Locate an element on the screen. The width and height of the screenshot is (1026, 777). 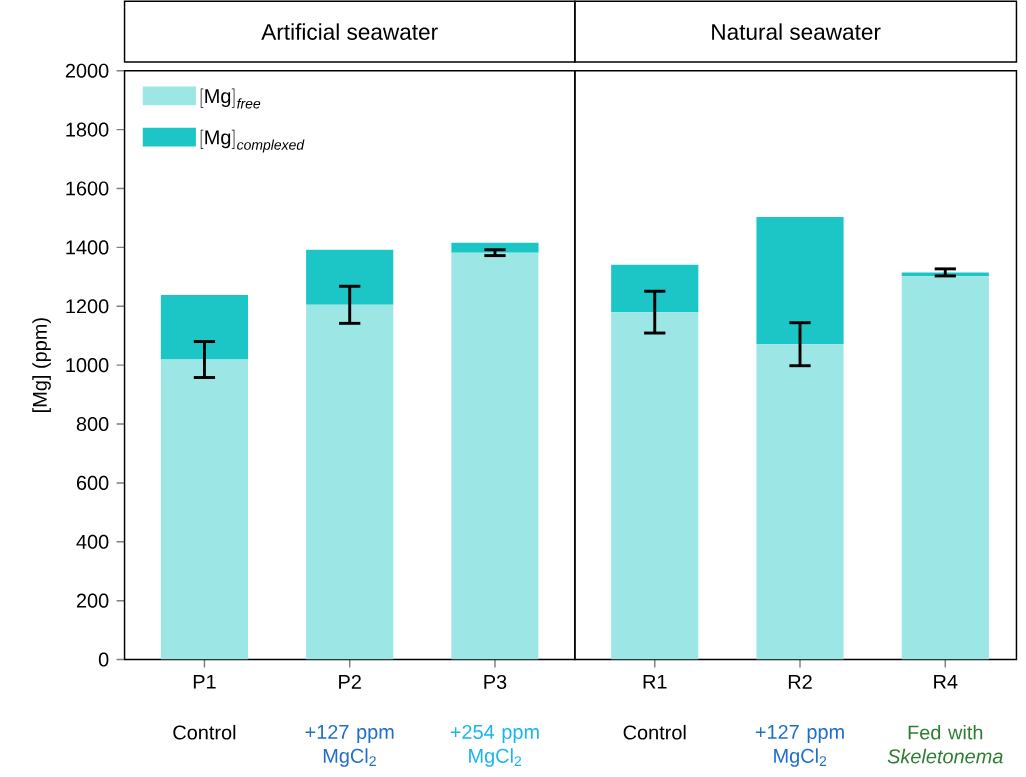
legend-label: $\mathrm{[Mg]}_{\mathit{free}}$ is located at coordinates (230, 98).